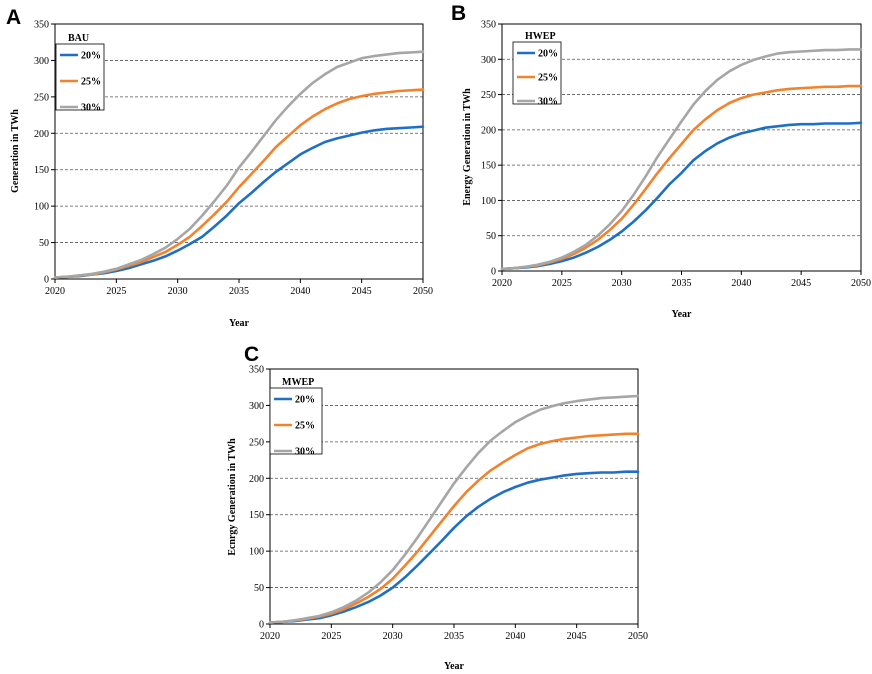 The height and width of the screenshot is (674, 872). I want to click on legend-title: MWEP, so click(298, 382).